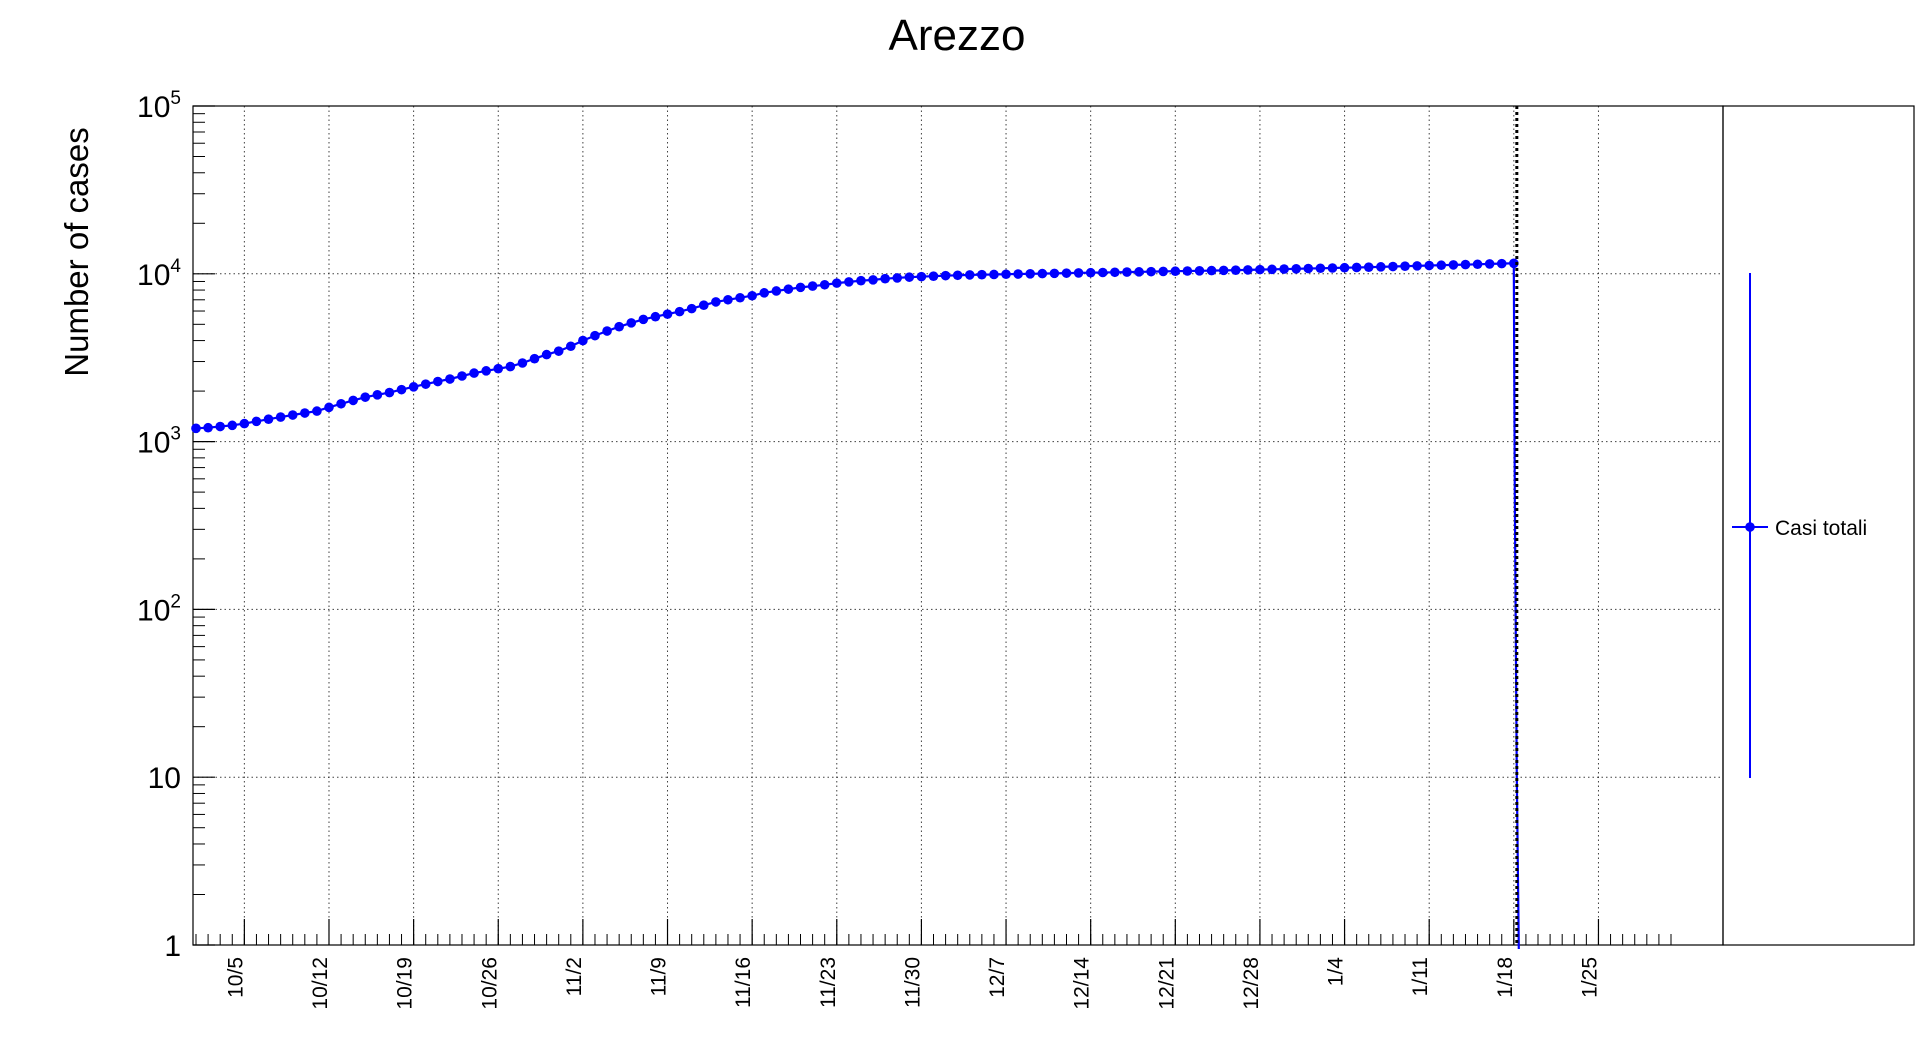  Describe the element at coordinates (176, 525) in the screenshot. I see `y-axis: 1 10 10² 10³ 10⁴ 10⁵` at that location.